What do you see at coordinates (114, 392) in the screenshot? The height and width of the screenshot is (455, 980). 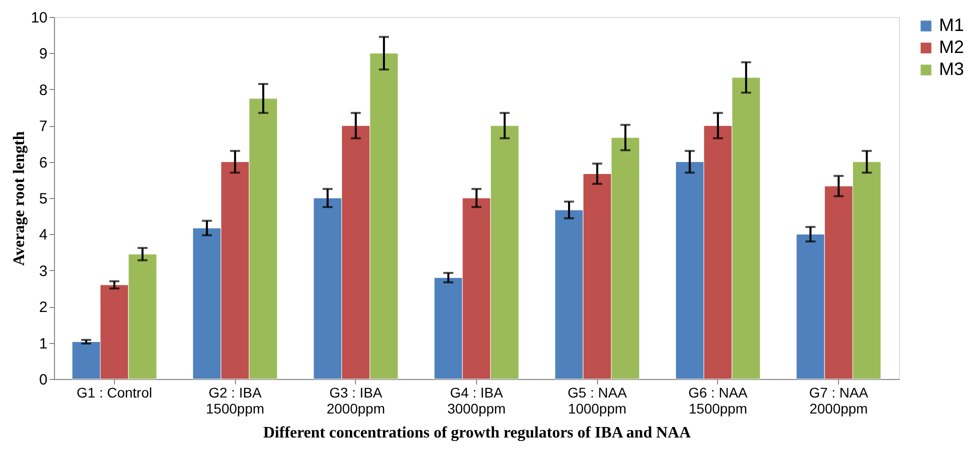 I see `x-tick-label: G1 : Control` at bounding box center [114, 392].